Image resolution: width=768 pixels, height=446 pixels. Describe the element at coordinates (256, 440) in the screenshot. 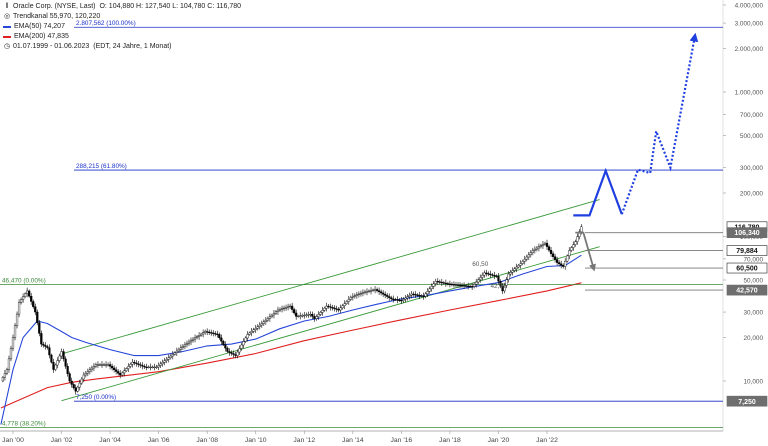

I see `x-tick-label: Jan '10` at that location.